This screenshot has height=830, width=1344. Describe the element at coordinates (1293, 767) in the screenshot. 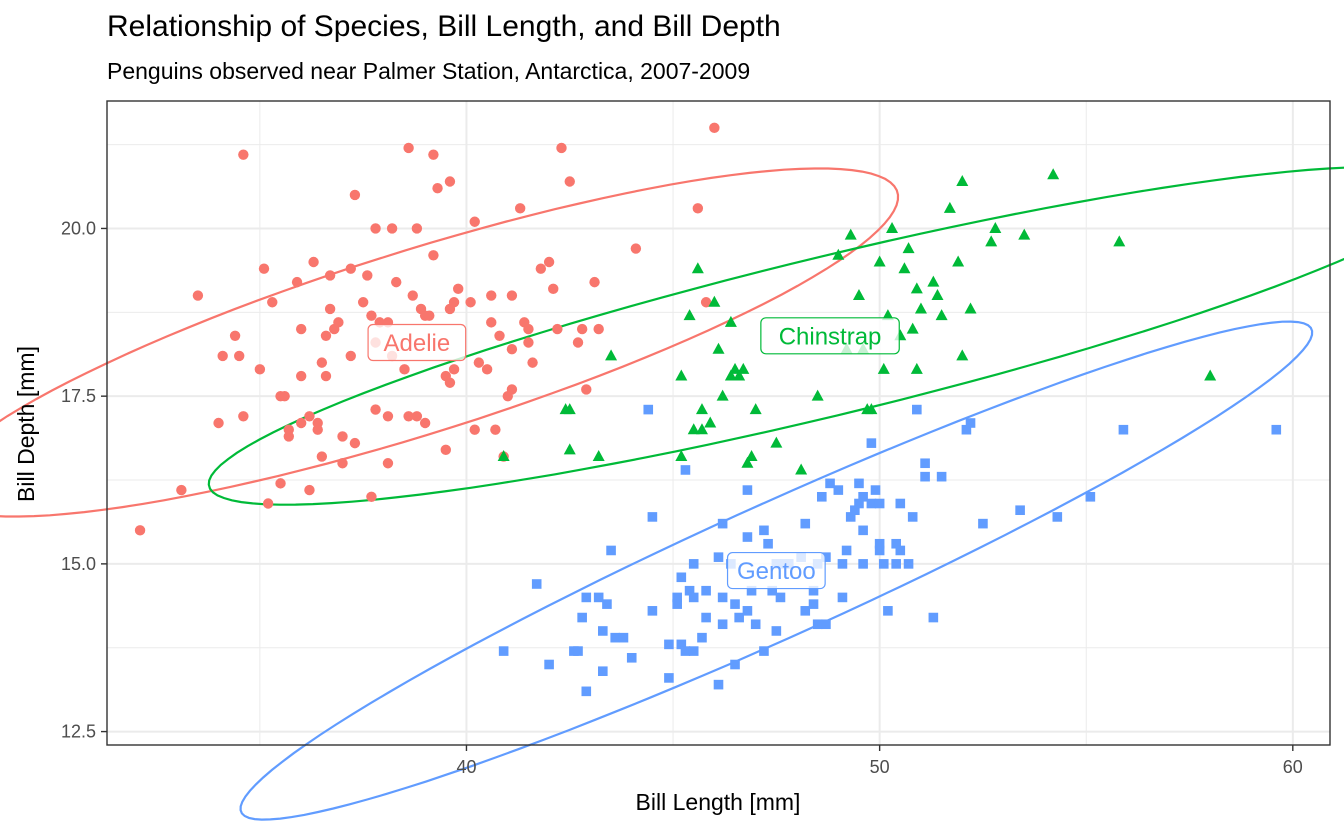

I see `x-tick-label: 60` at that location.